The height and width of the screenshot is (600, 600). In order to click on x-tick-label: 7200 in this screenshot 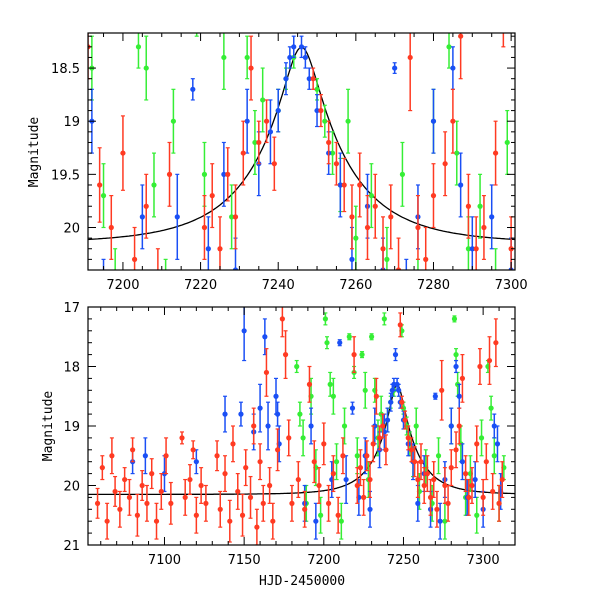, I will do `click(323, 560)`.